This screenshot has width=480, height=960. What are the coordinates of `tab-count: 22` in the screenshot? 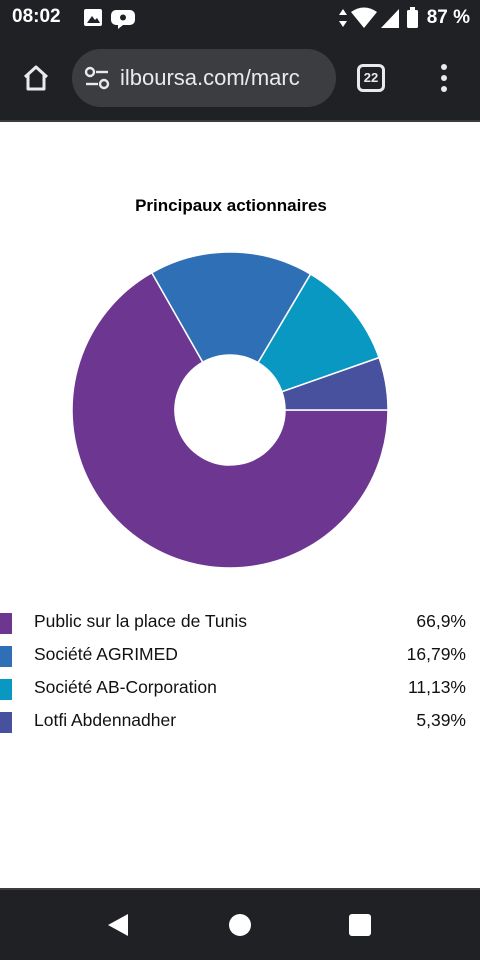 It's located at (371, 77).